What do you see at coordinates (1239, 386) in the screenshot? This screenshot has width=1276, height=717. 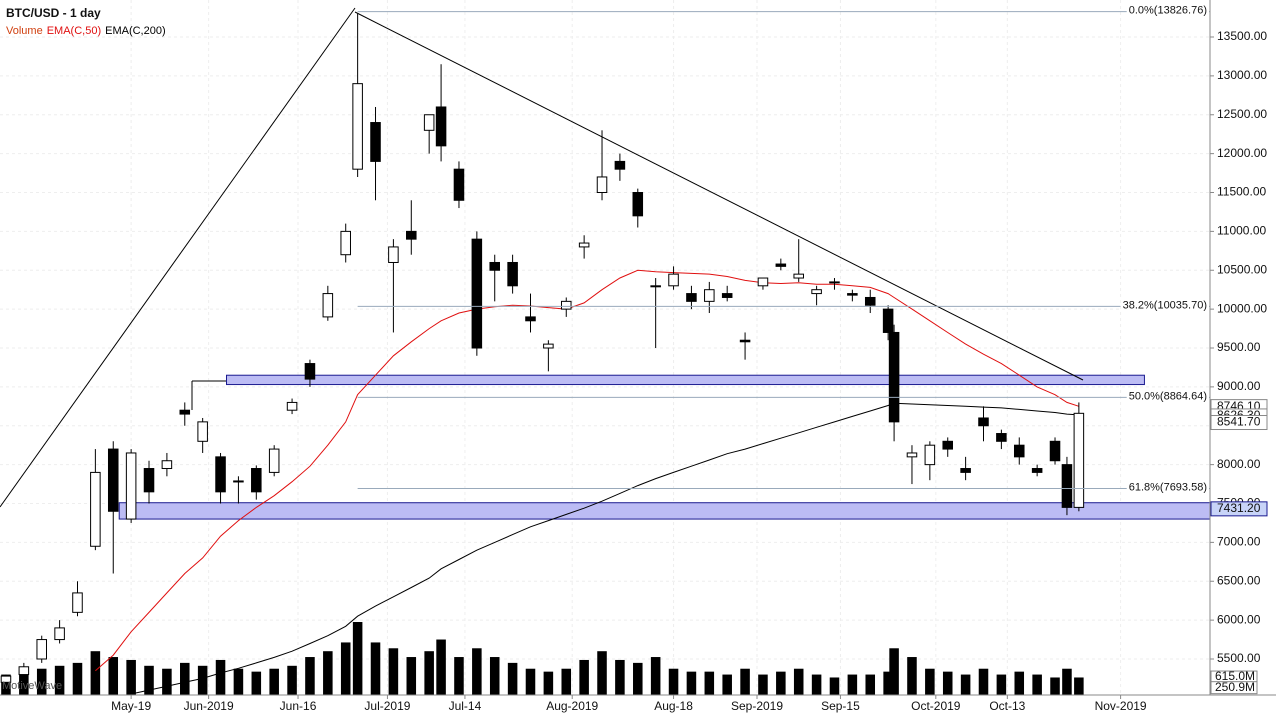 I see `y-tick-label: 9000.00` at bounding box center [1239, 386].